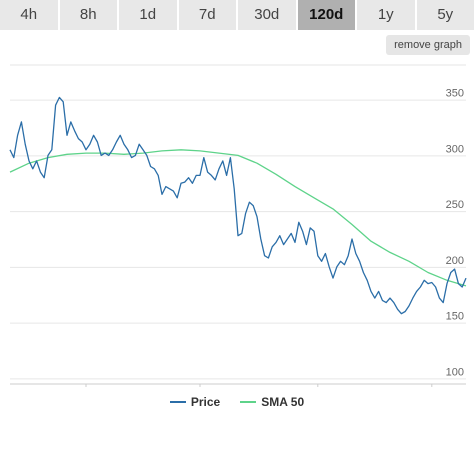  I want to click on y-tick-label: 300, so click(455, 149).